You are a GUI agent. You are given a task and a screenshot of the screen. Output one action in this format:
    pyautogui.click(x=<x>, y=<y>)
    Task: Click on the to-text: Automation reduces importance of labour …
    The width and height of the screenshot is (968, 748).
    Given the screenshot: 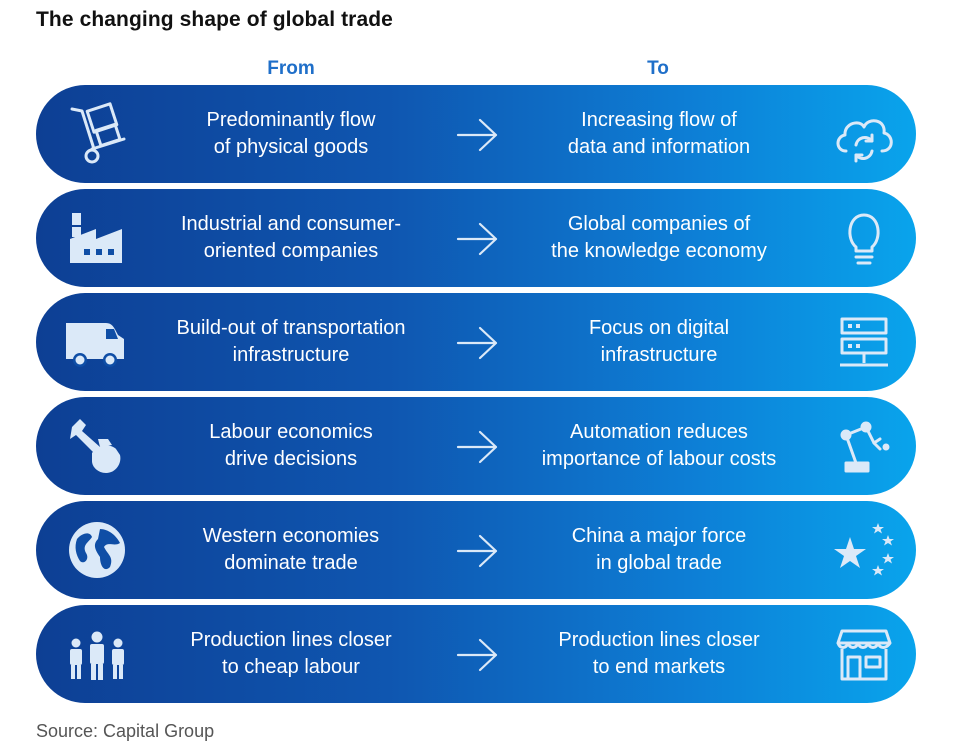 What is the action you would take?
    pyautogui.click(x=659, y=445)
    